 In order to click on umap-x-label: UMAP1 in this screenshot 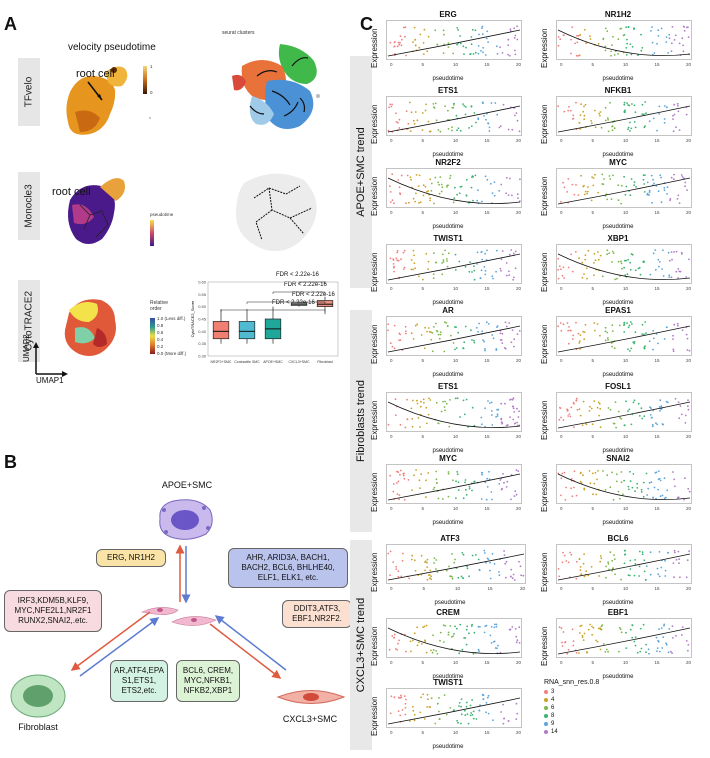, I will do `click(50, 380)`.